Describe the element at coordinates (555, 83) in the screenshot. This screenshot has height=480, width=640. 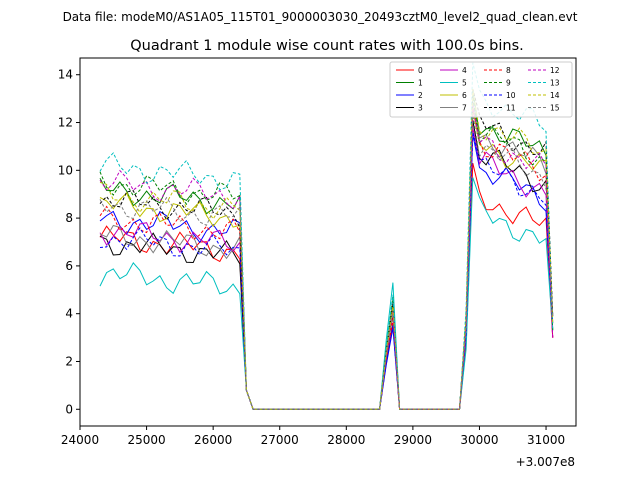
I see `legend-label: 13` at that location.